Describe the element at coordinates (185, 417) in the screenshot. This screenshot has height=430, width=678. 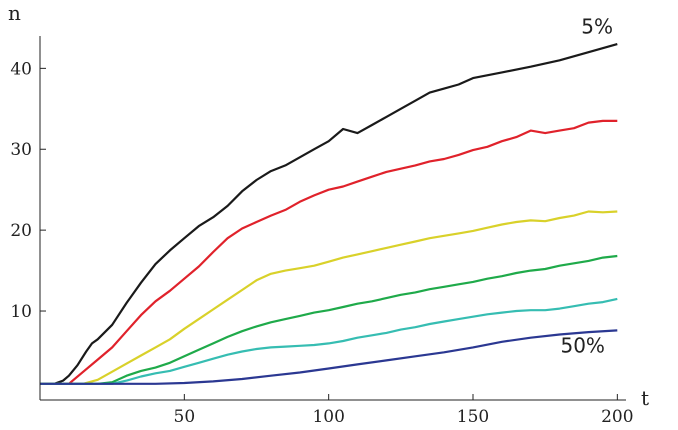
I see `x-tick-label: 50` at that location.